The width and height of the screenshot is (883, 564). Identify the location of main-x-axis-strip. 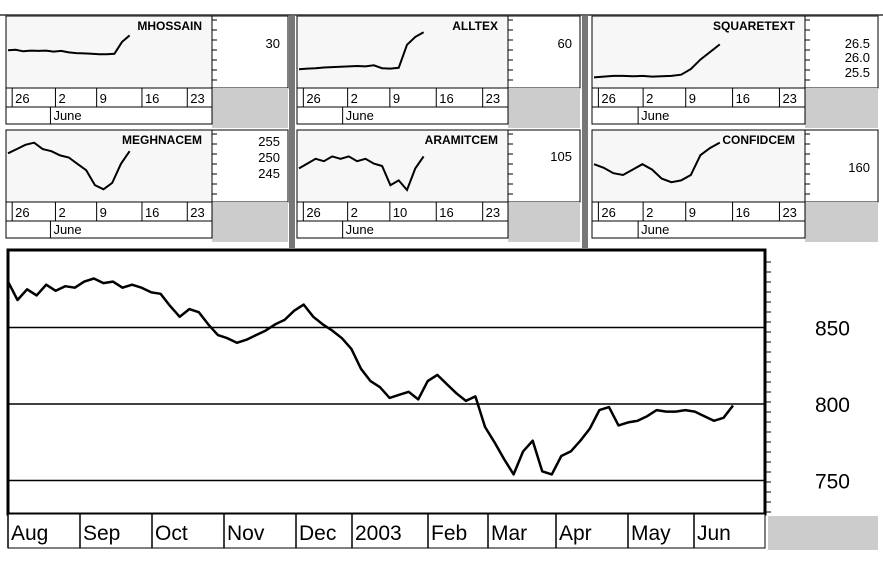
(386, 531).